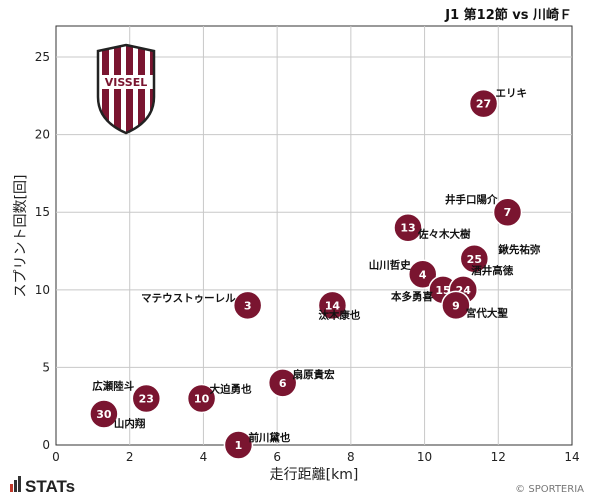 The width and height of the screenshot is (591, 496). I want to click on point-number: 27, so click(483, 104).